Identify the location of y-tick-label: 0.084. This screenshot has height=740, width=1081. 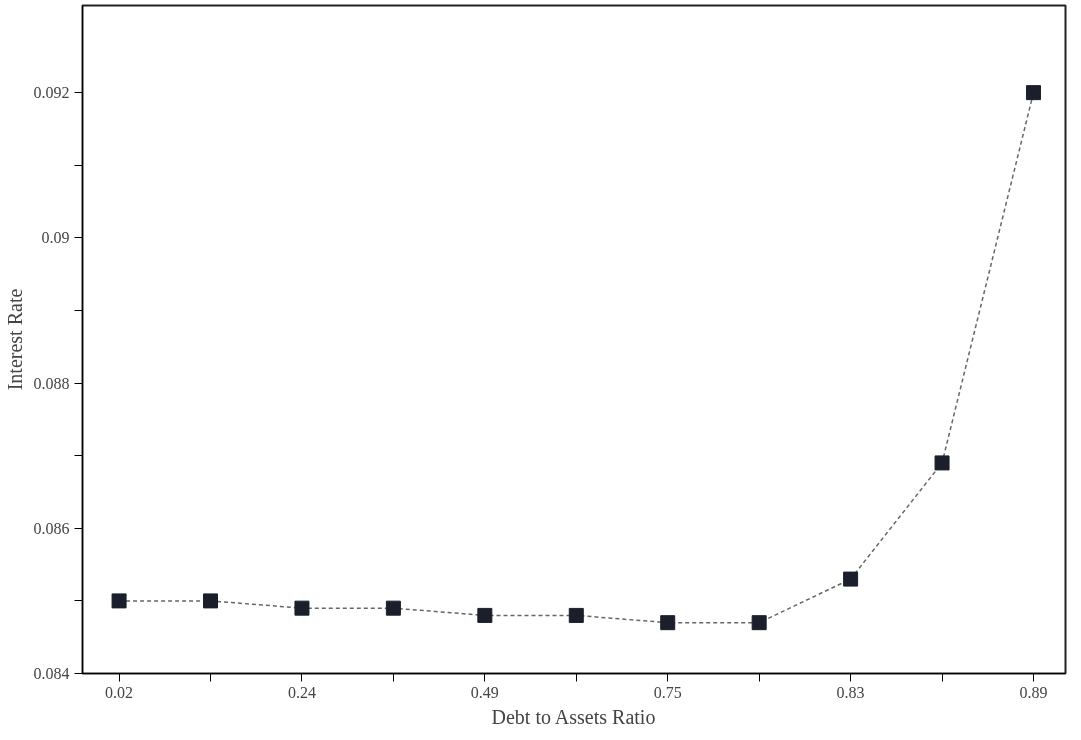
(51, 673).